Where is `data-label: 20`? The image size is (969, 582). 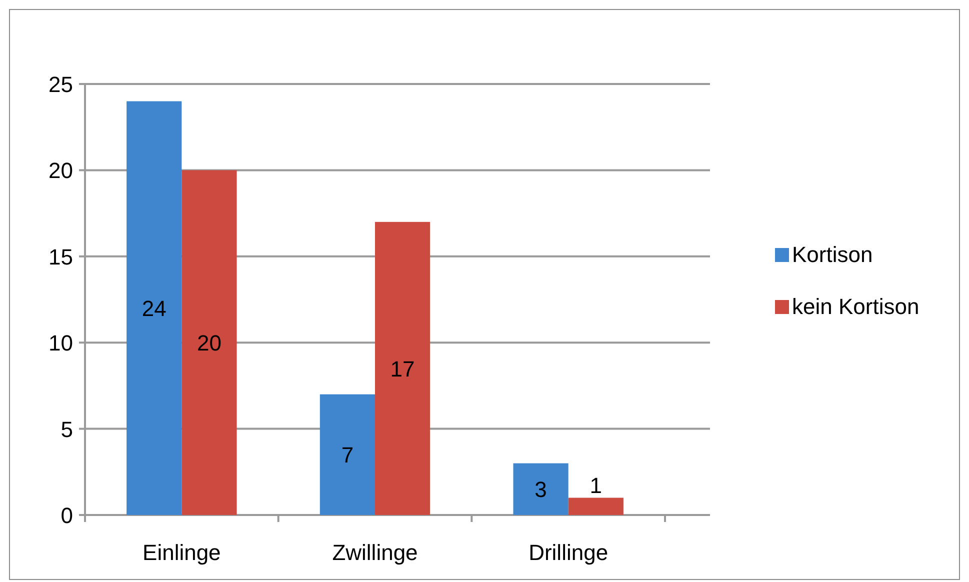
data-label: 20 is located at coordinates (209, 343).